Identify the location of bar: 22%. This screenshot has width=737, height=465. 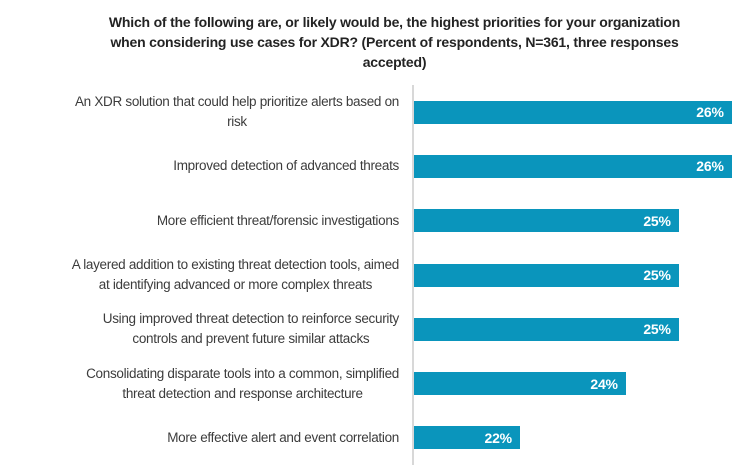
(467, 438).